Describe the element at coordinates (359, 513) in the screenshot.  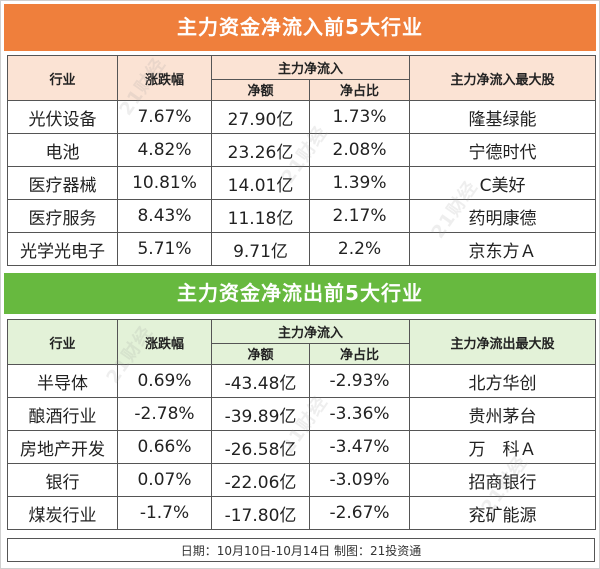
I see `net-ratio-cell: -2.67%` at that location.